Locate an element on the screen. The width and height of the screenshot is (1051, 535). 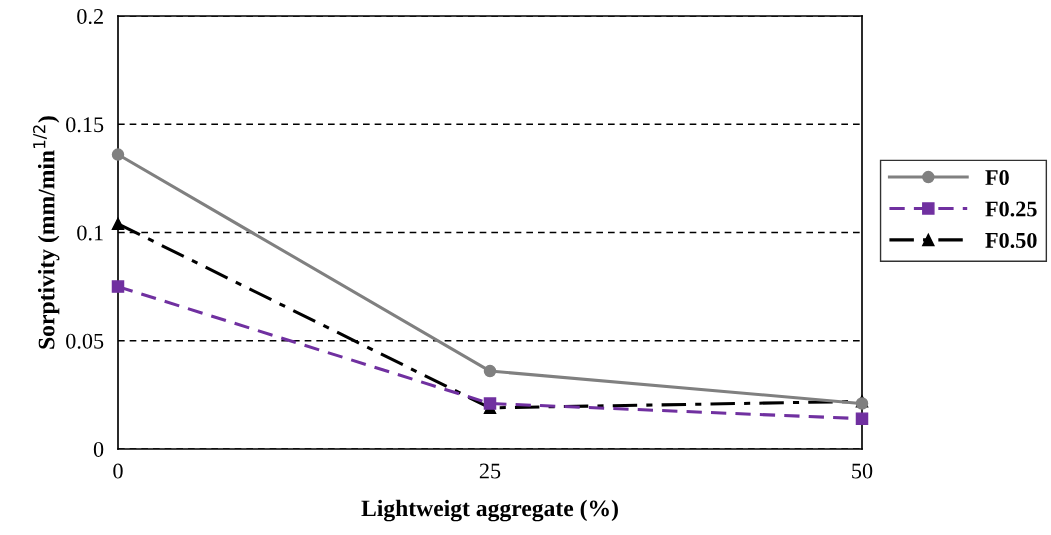
y-tick-label: 0.15 is located at coordinates (85, 125).